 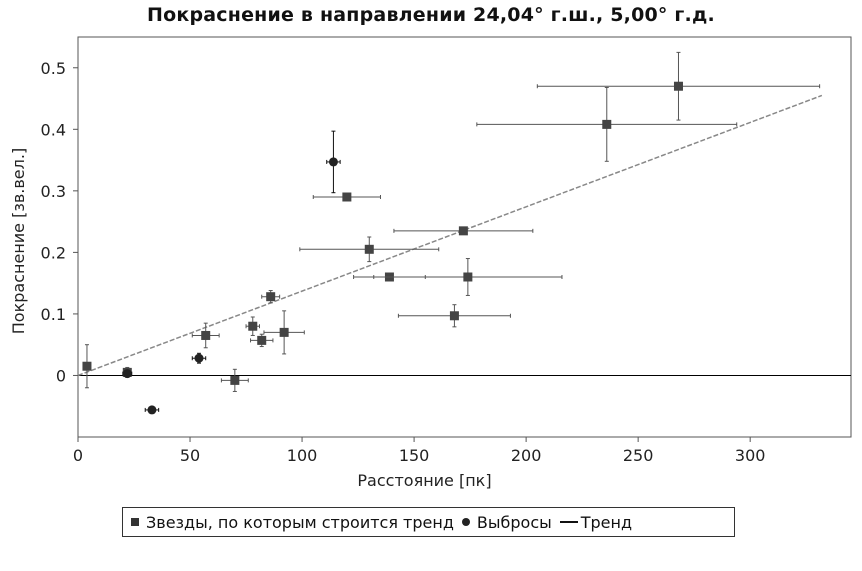 What do you see at coordinates (61, 375) in the screenshot?
I see `y-tick-label: 0` at bounding box center [61, 375].